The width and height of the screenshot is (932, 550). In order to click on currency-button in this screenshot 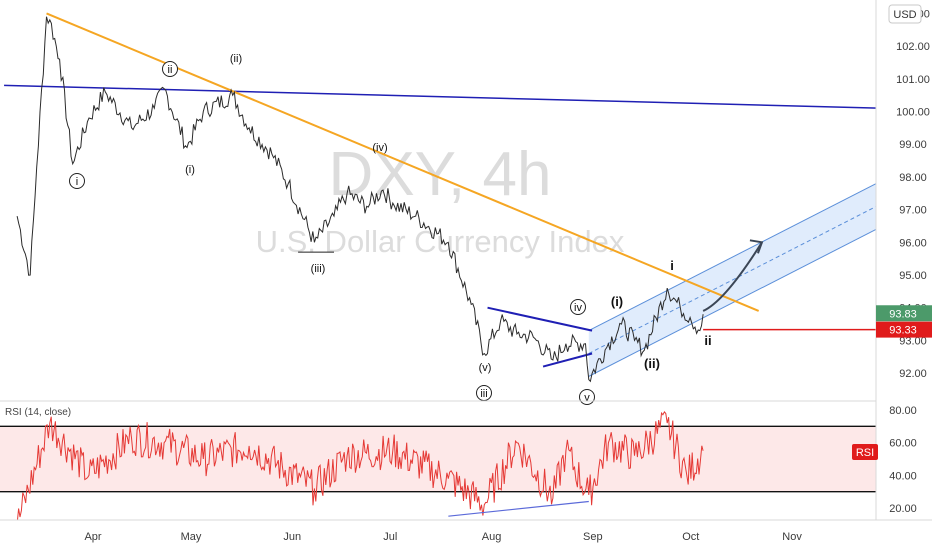, I will do `click(905, 14)`.